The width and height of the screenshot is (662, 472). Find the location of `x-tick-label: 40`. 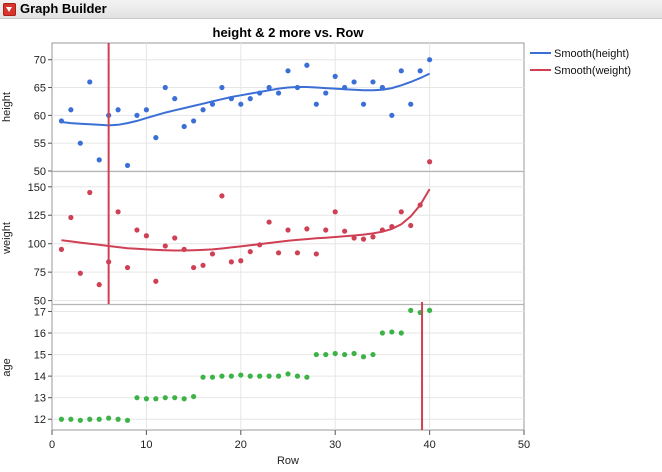

x-tick-label: 40 is located at coordinates (429, 445).